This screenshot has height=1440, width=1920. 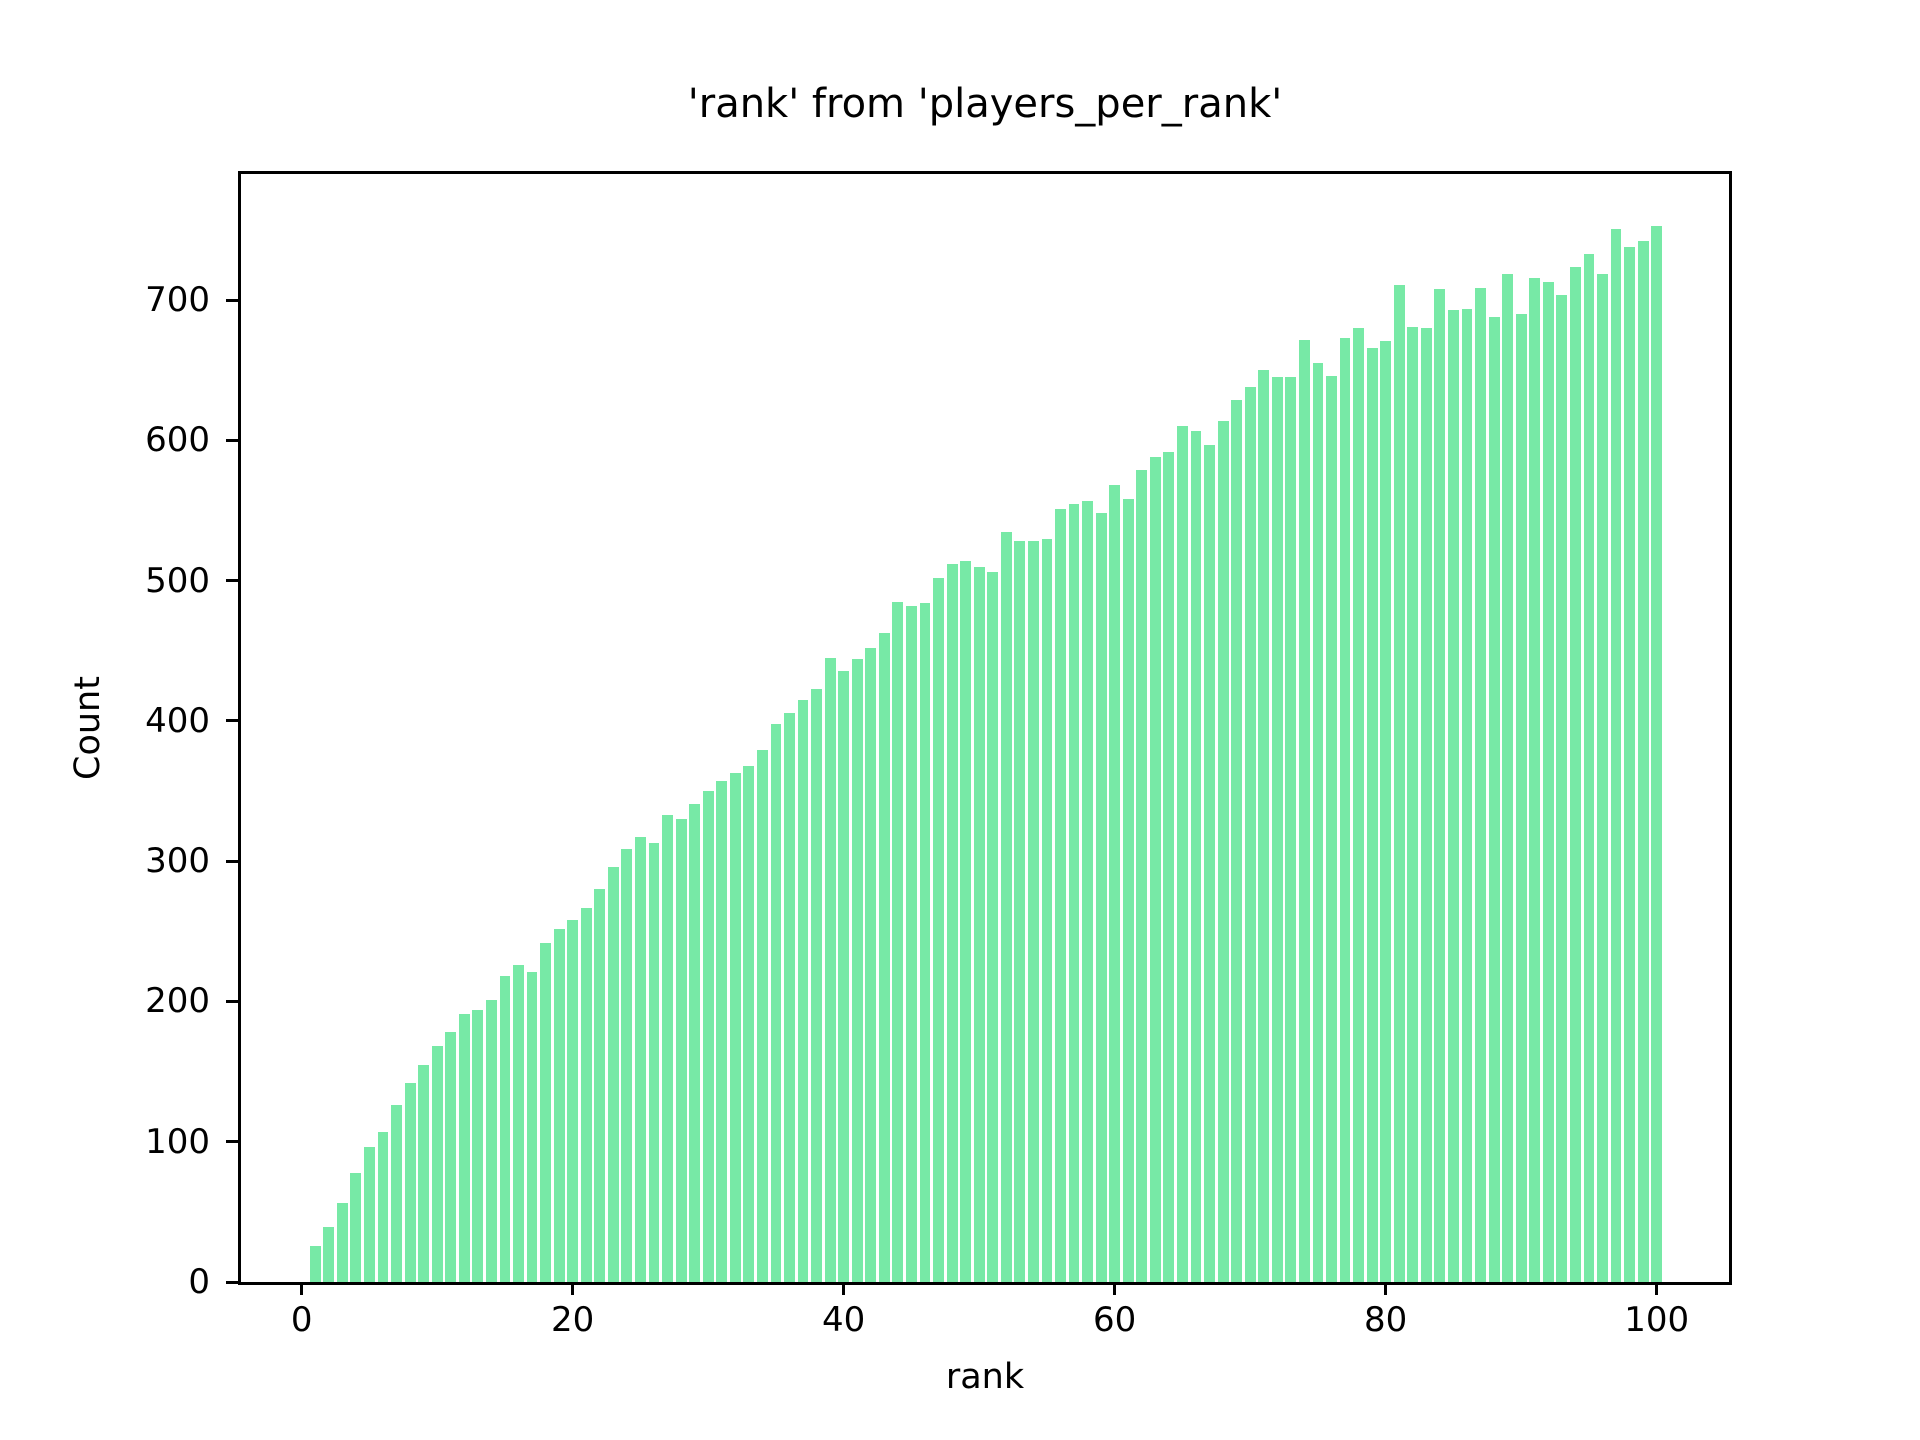 What do you see at coordinates (88, 728) in the screenshot?
I see `y-axis-title: Count` at bounding box center [88, 728].